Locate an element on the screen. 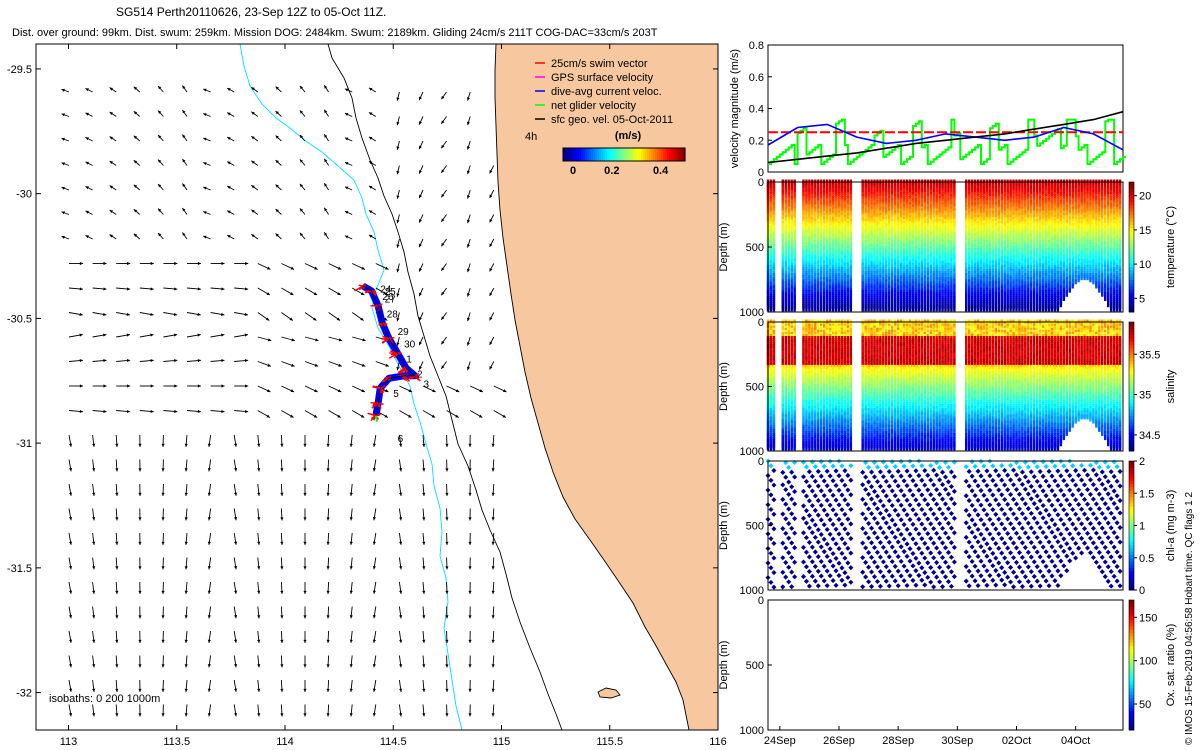  map-x-tick-label: 116 is located at coordinates (718, 742).